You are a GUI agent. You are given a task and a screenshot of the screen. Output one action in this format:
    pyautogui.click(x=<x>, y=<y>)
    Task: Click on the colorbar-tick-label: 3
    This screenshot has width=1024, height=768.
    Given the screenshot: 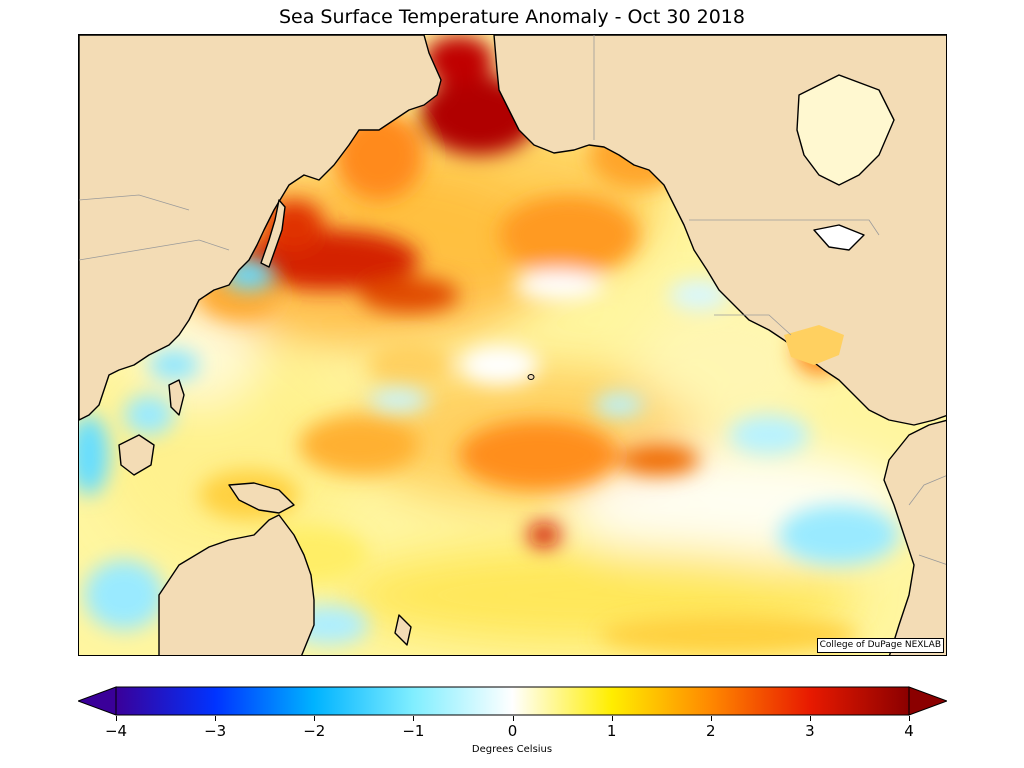 What is the action you would take?
    pyautogui.click(x=810, y=731)
    